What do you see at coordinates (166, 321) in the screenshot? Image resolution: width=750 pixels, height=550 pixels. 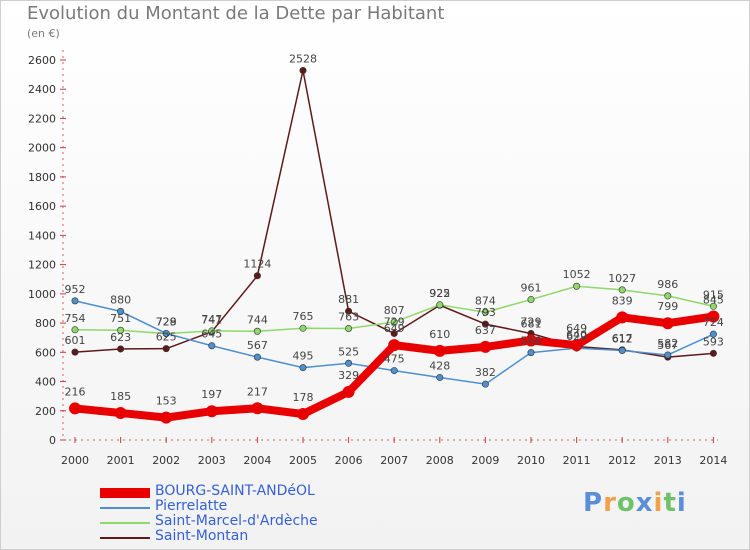 I see `data-label-pierrelatte: 729` at bounding box center [166, 321].